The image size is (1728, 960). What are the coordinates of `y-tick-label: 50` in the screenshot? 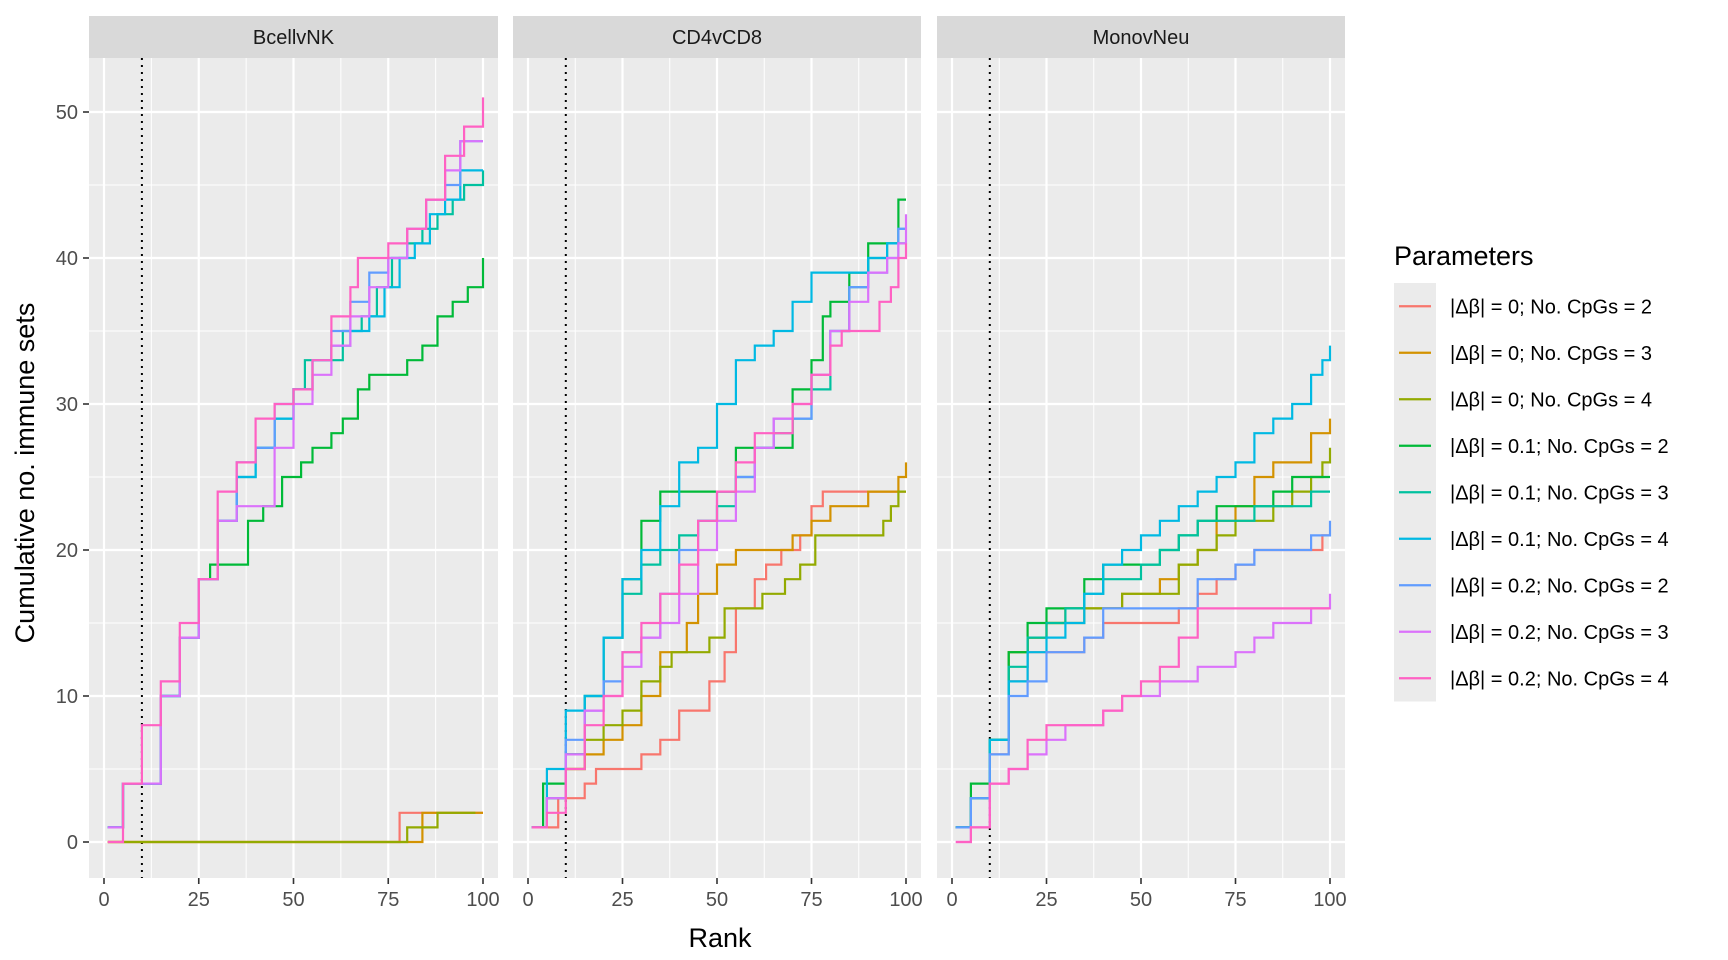 It's located at (67, 113).